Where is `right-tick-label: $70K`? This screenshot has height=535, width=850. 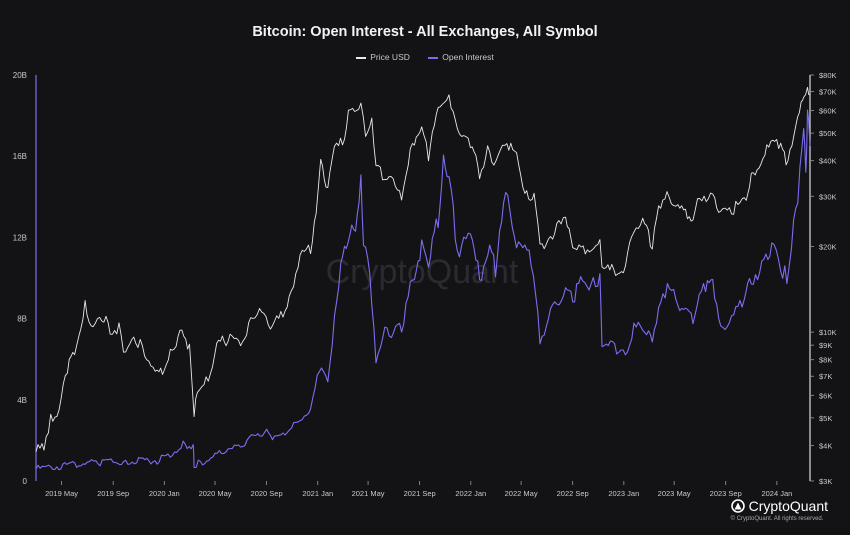 right-tick-label: $70K is located at coordinates (828, 92).